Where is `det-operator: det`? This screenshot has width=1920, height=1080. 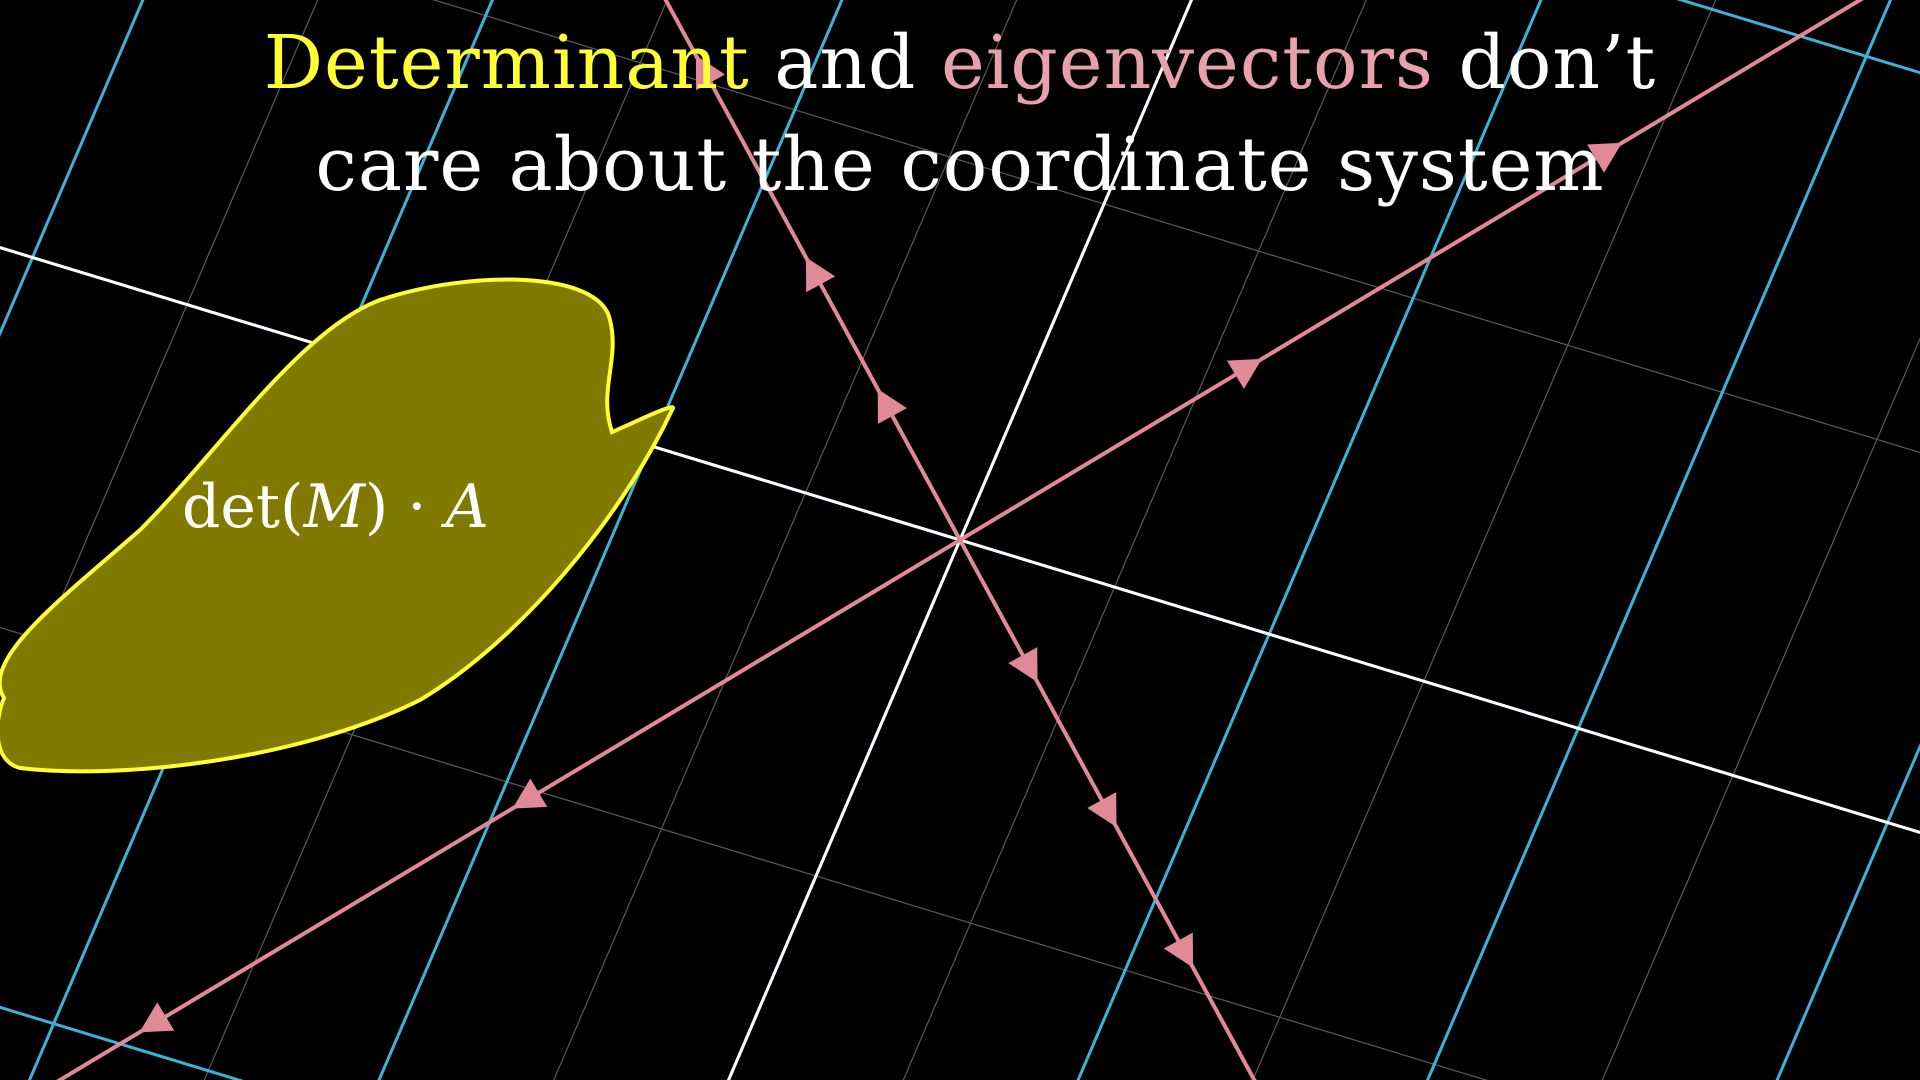
det-operator: det is located at coordinates (231, 507).